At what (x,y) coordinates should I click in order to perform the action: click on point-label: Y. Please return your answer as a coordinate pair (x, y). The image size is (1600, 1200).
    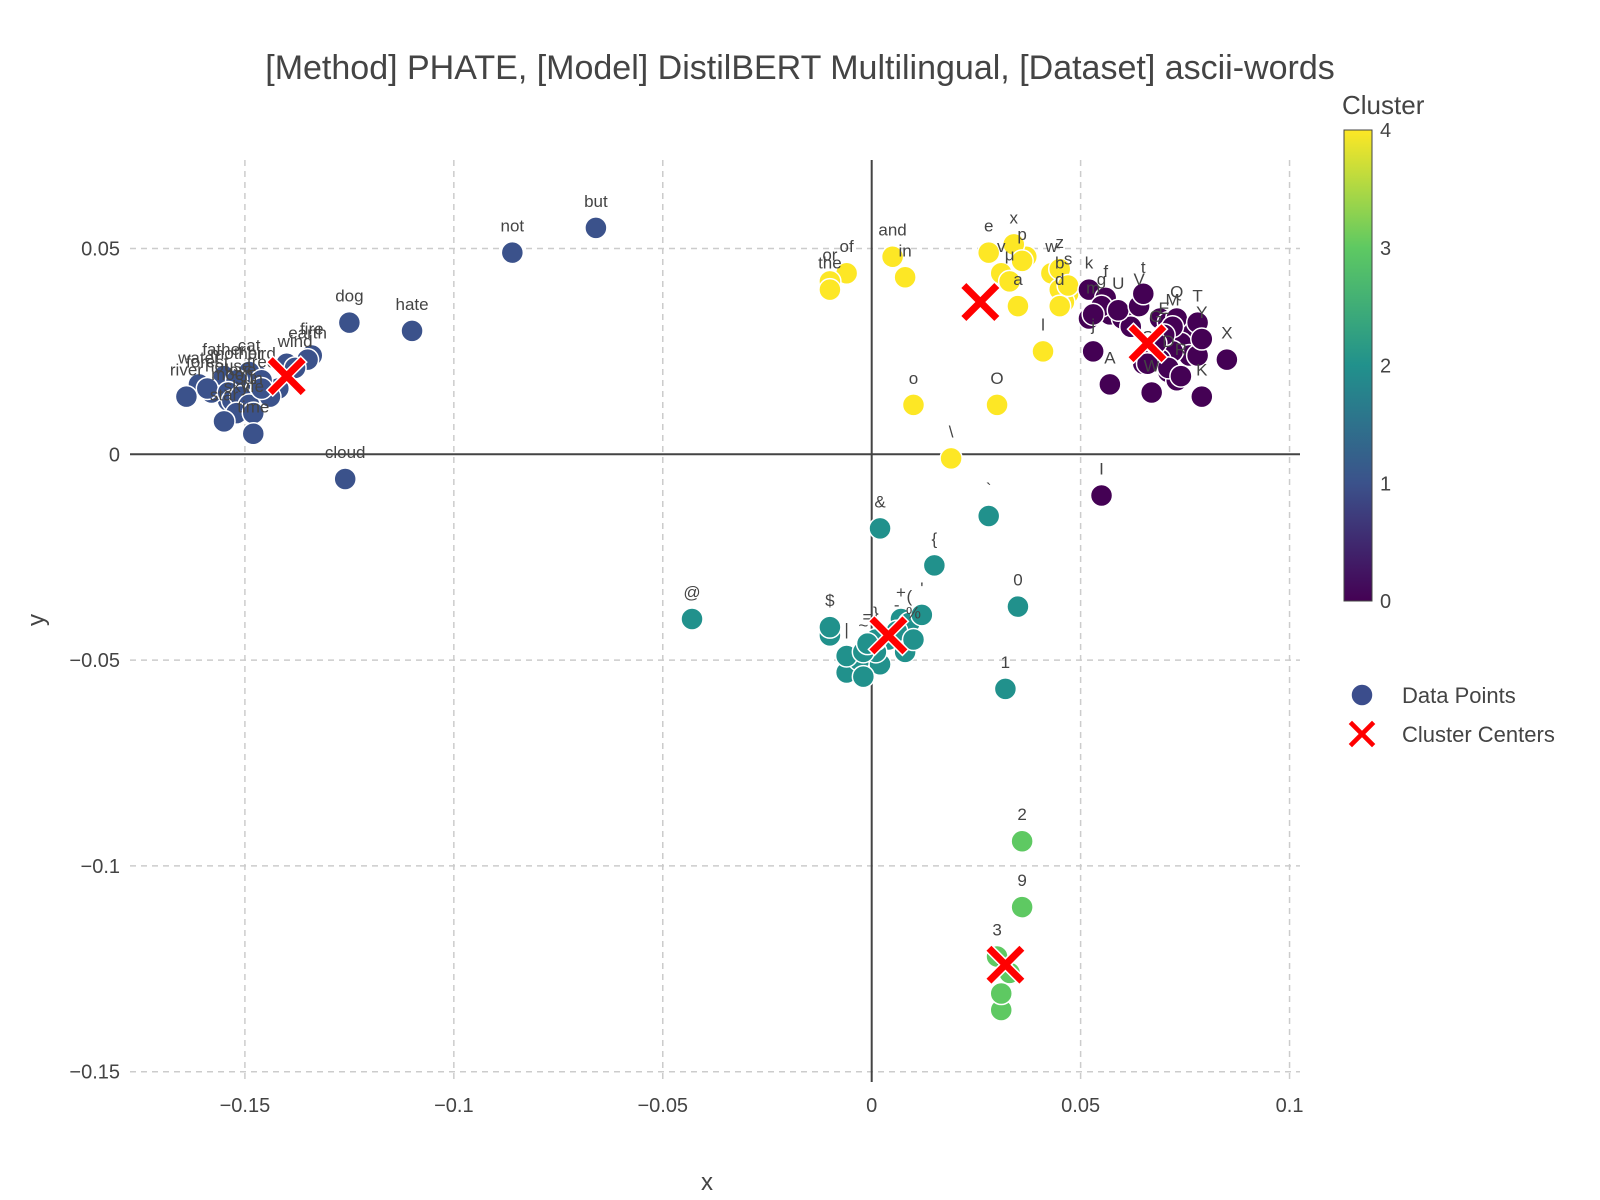
    Looking at the image, I should click on (1201, 312).